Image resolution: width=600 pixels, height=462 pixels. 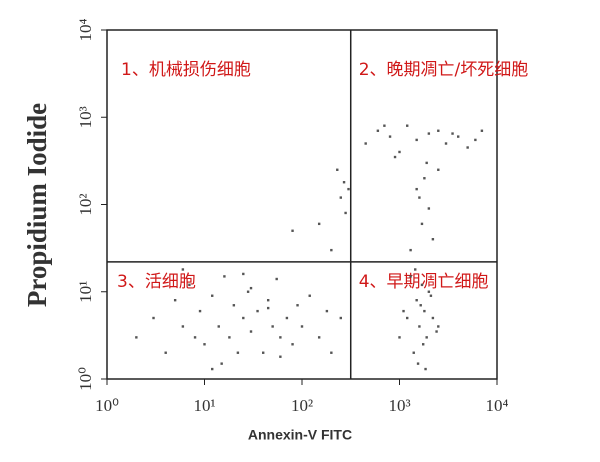 What do you see at coordinates (85, 204) in the screenshot?
I see `y-tick-label: 10²` at bounding box center [85, 204].